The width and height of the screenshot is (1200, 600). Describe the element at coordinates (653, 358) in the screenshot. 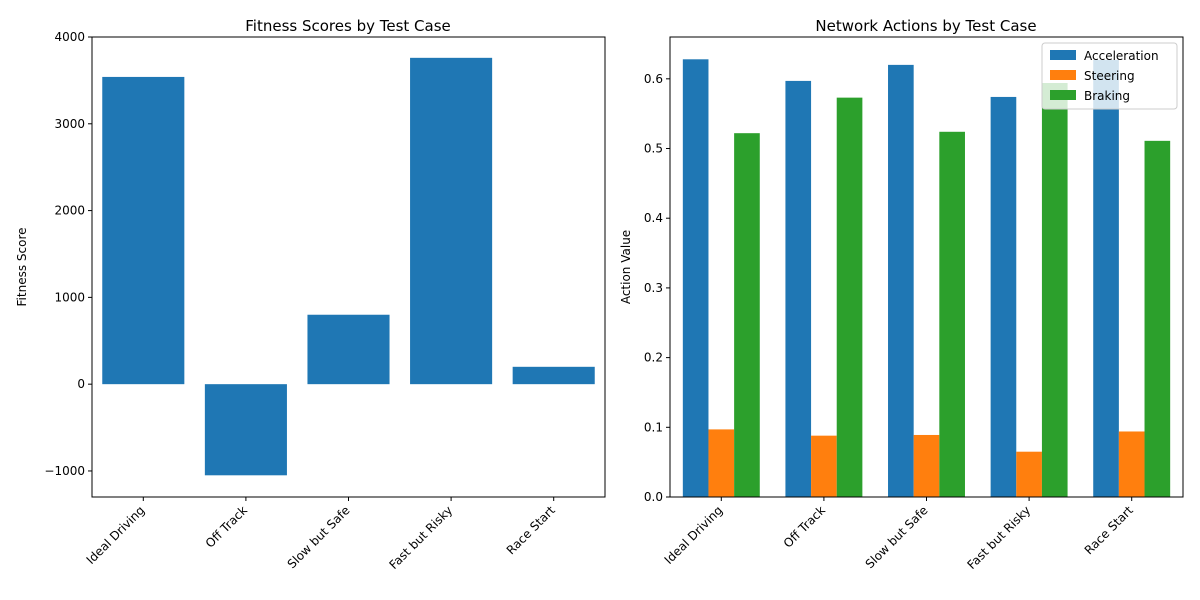

I see `y-tick-label: 0.2` at that location.